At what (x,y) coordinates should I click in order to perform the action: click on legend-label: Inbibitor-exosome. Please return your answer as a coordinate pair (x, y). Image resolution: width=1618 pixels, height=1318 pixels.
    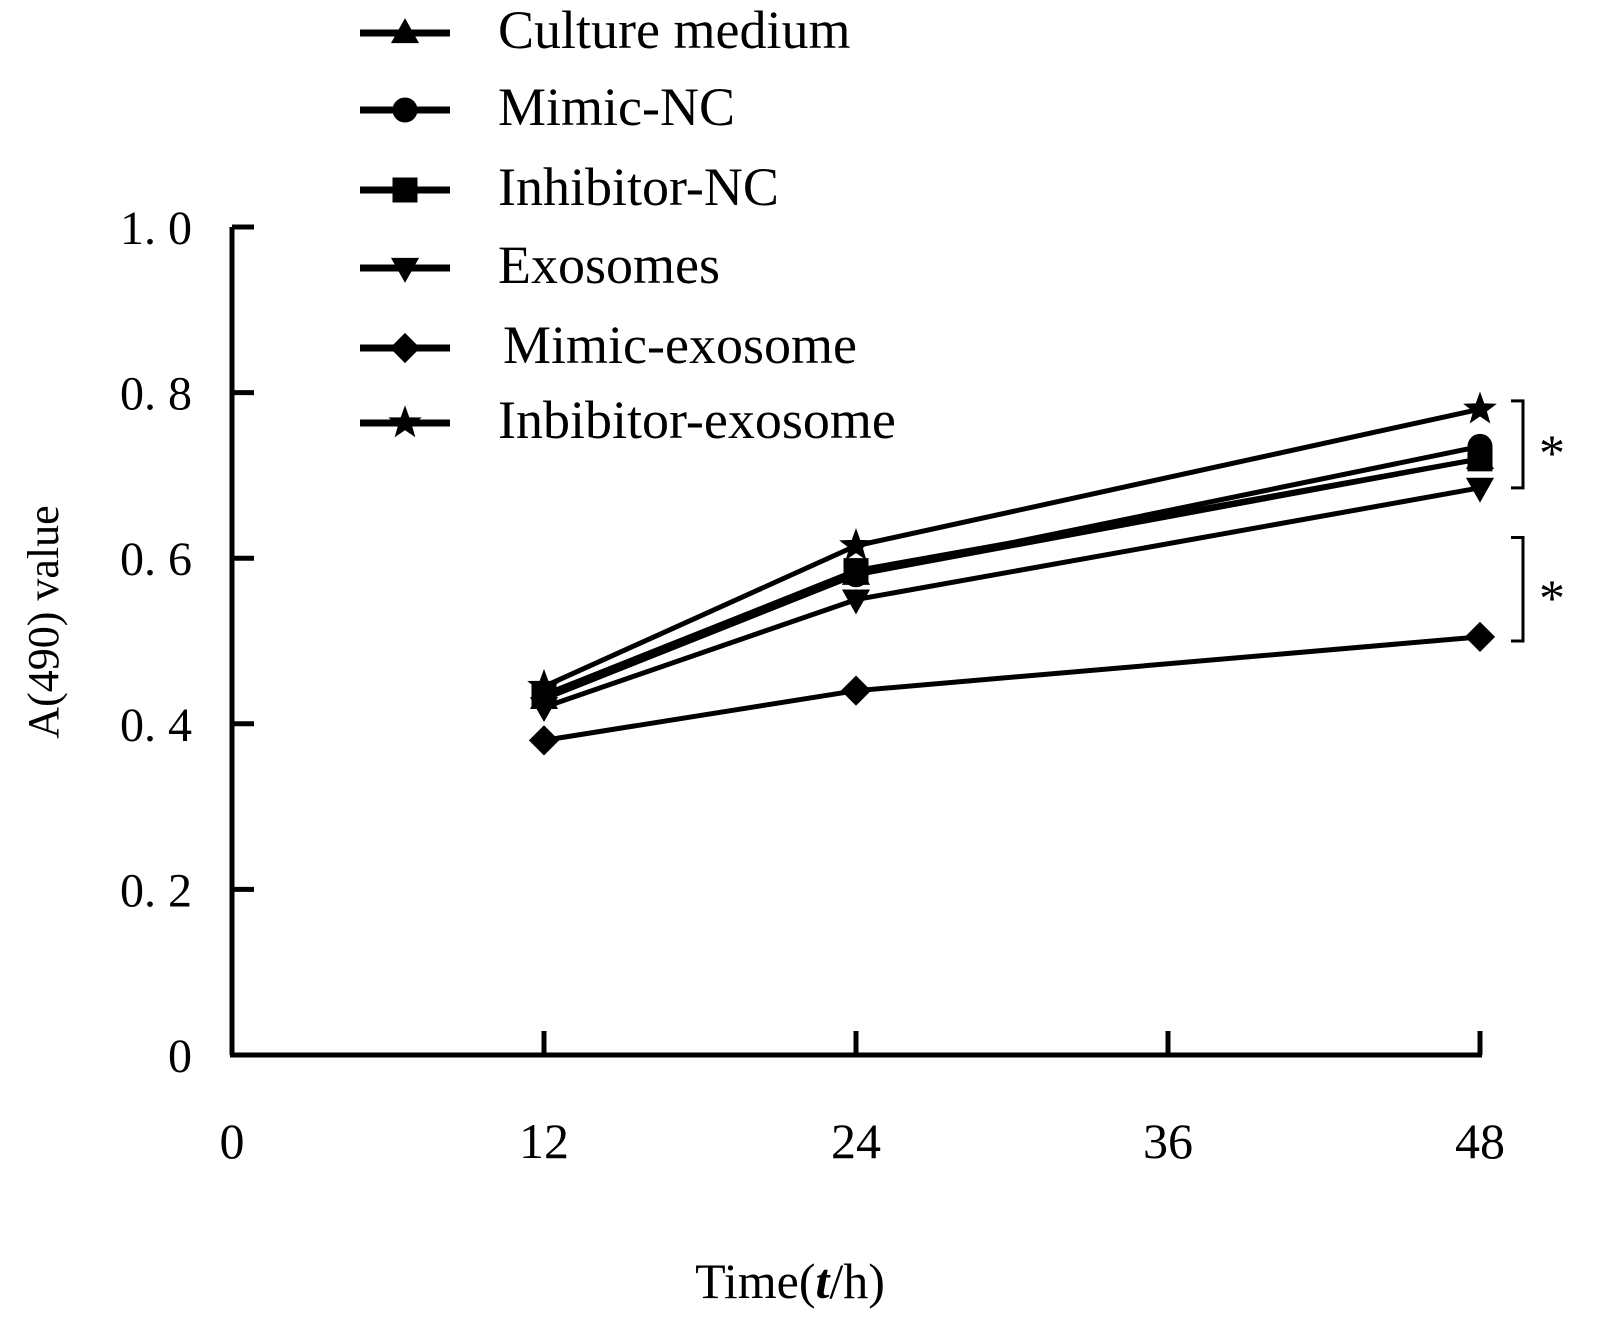
    Looking at the image, I should click on (697, 420).